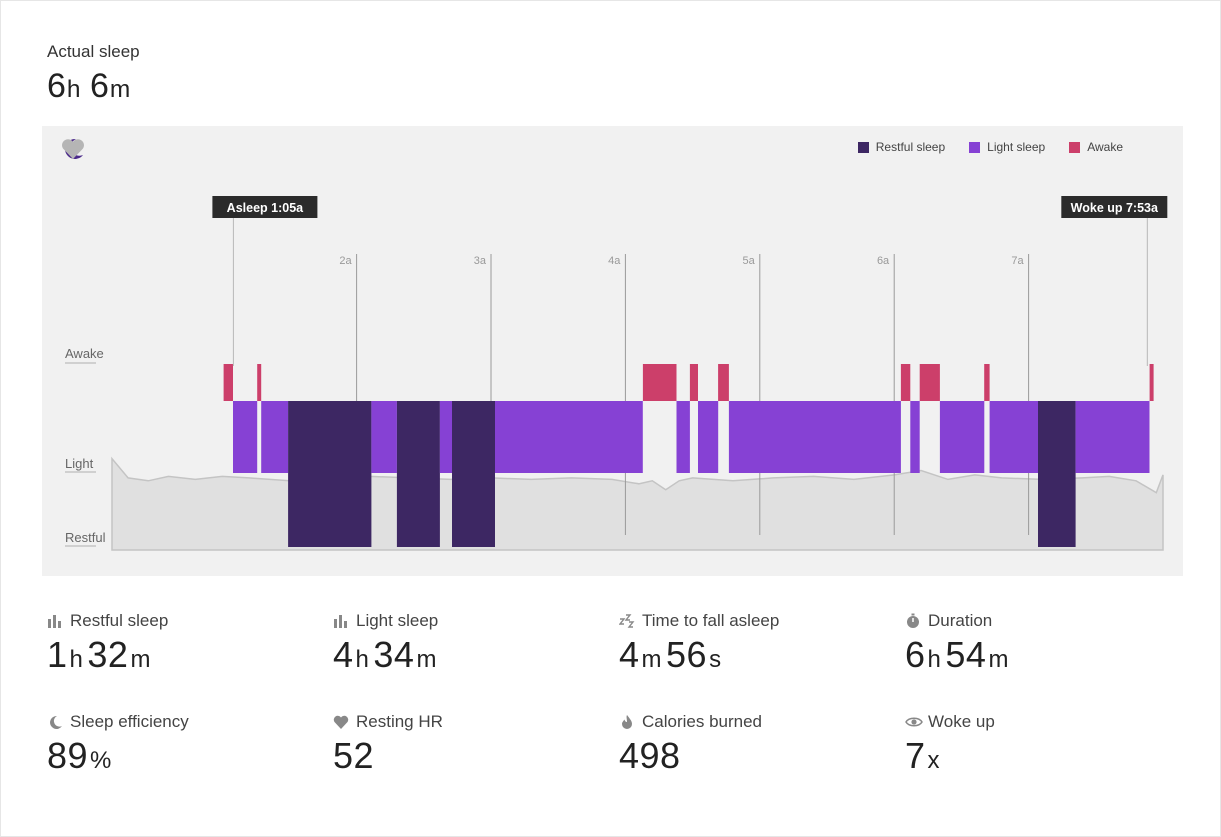 The image size is (1221, 837). Describe the element at coordinates (68, 755) in the screenshot. I see `stat-number: 89` at that location.